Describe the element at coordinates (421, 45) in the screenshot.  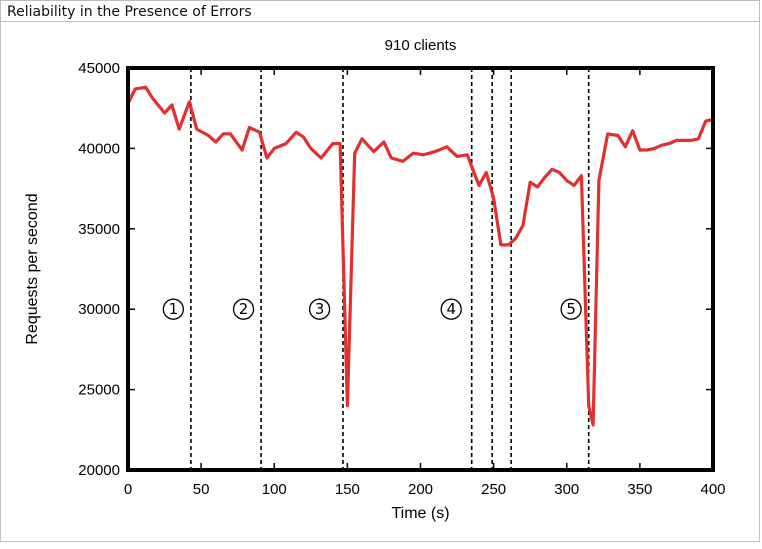
I see `chart-title: 910 clients` at that location.